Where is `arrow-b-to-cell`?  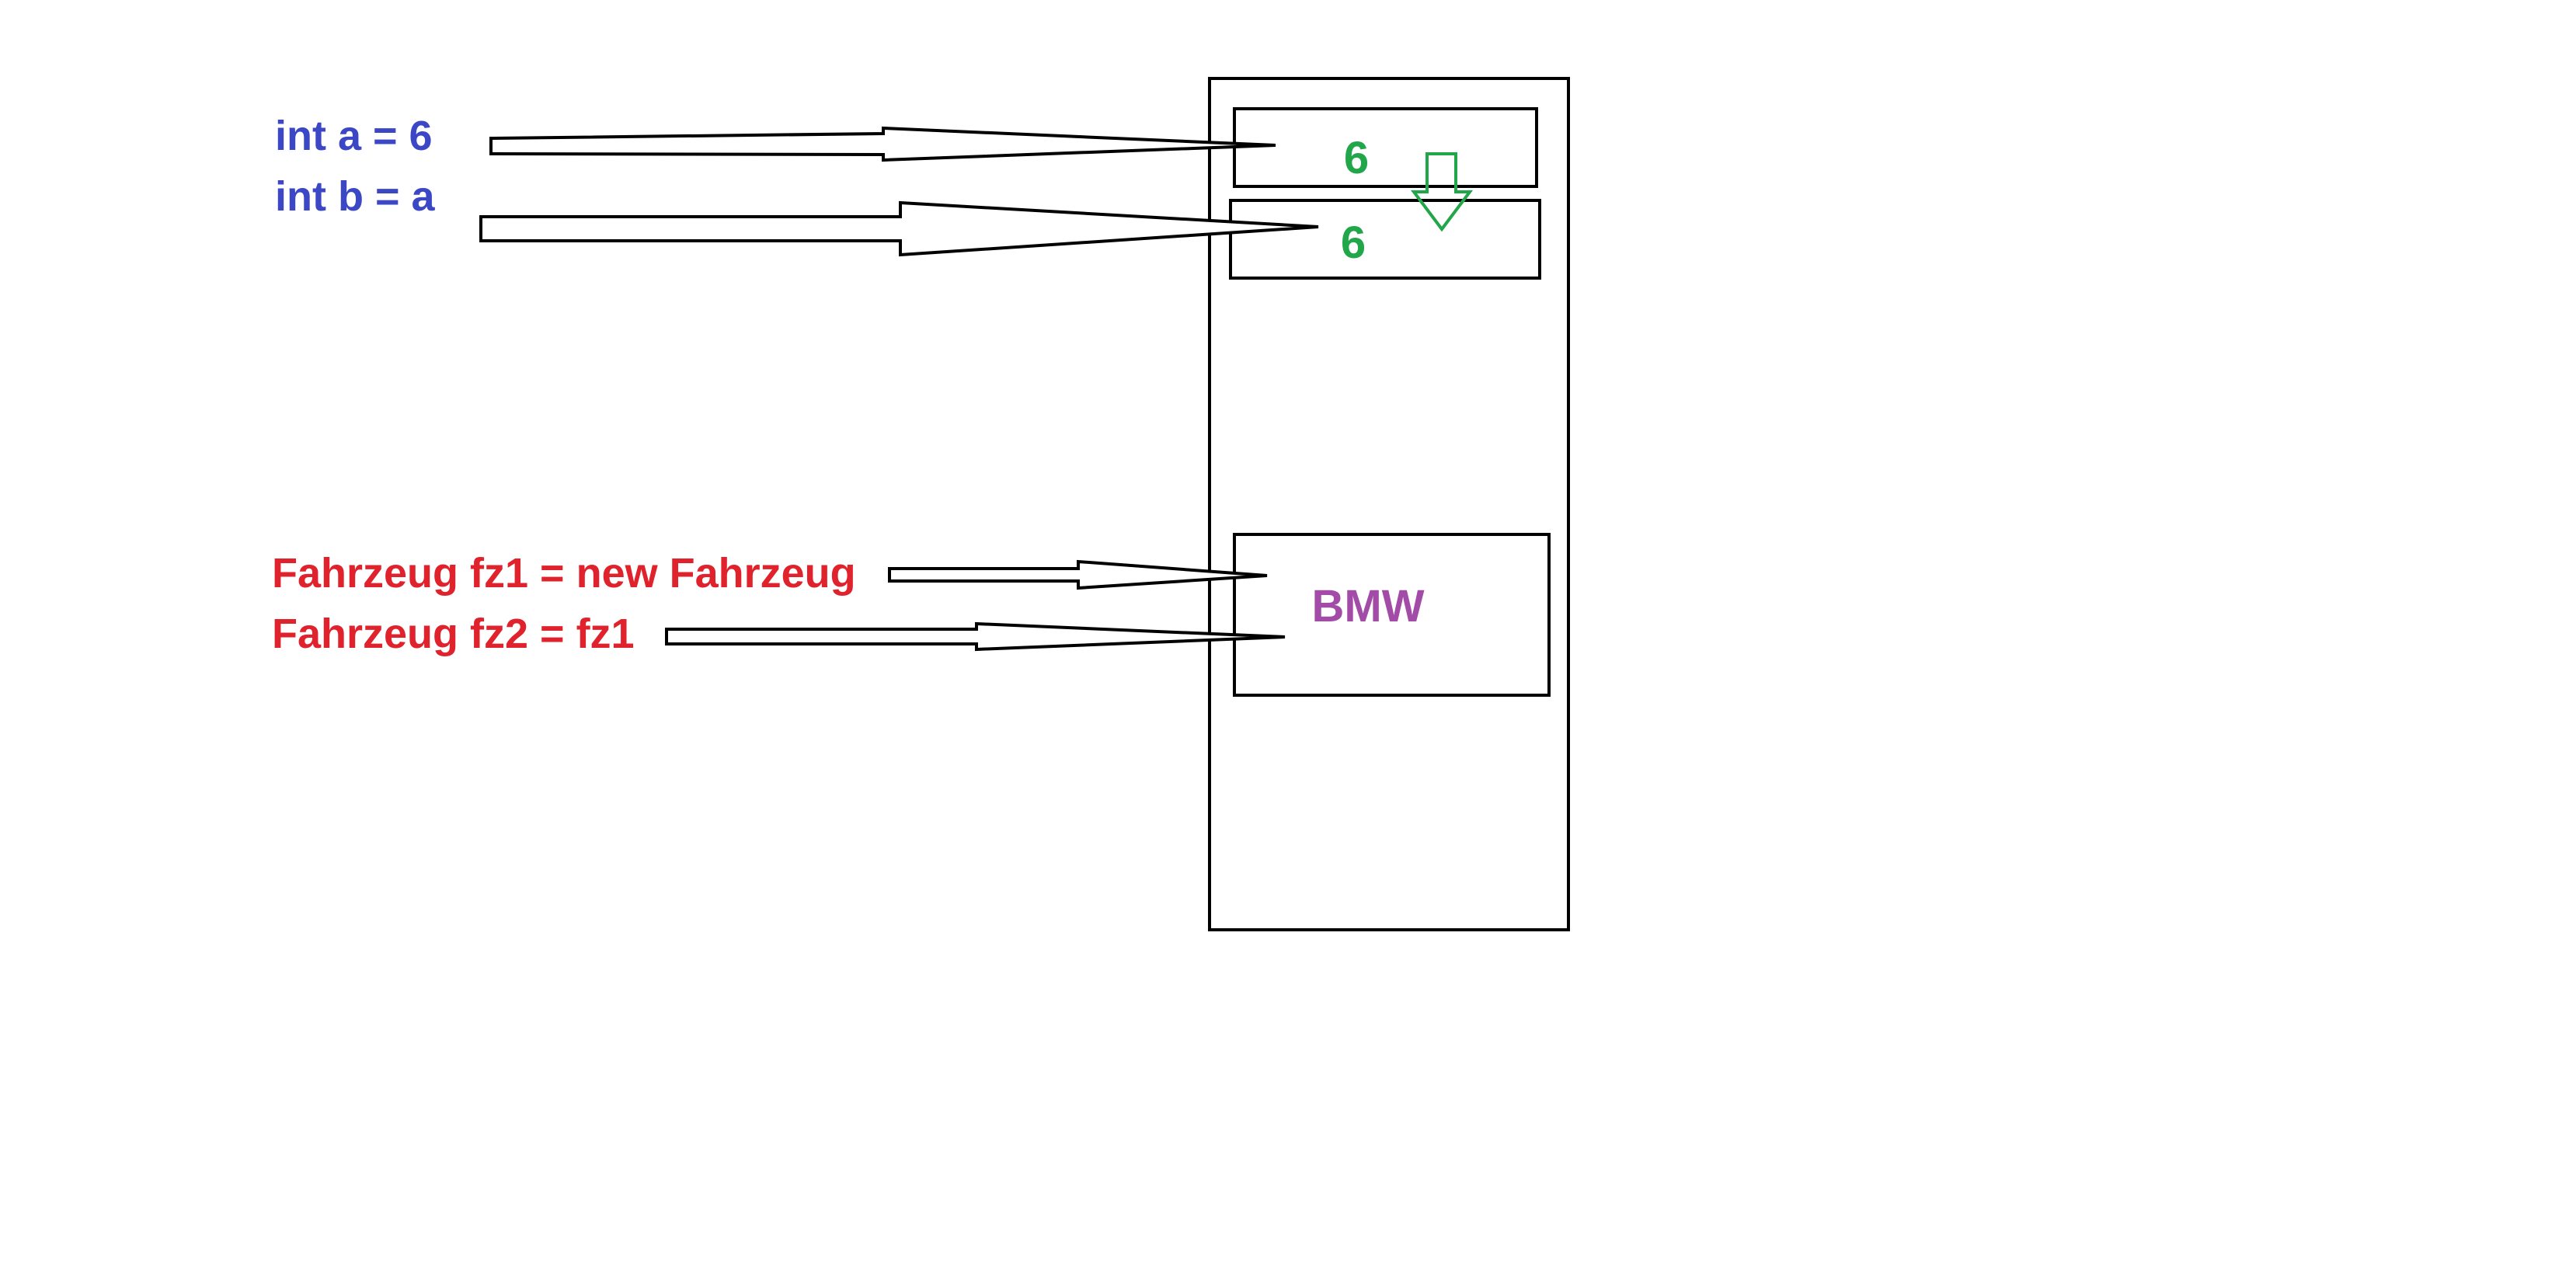 arrow-b-to-cell is located at coordinates (899, 228).